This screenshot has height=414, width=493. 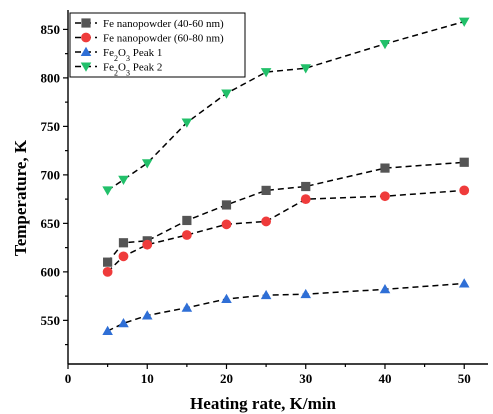 What do you see at coordinates (286, 231) in the screenshot?
I see `series-2-line` at bounding box center [286, 231].